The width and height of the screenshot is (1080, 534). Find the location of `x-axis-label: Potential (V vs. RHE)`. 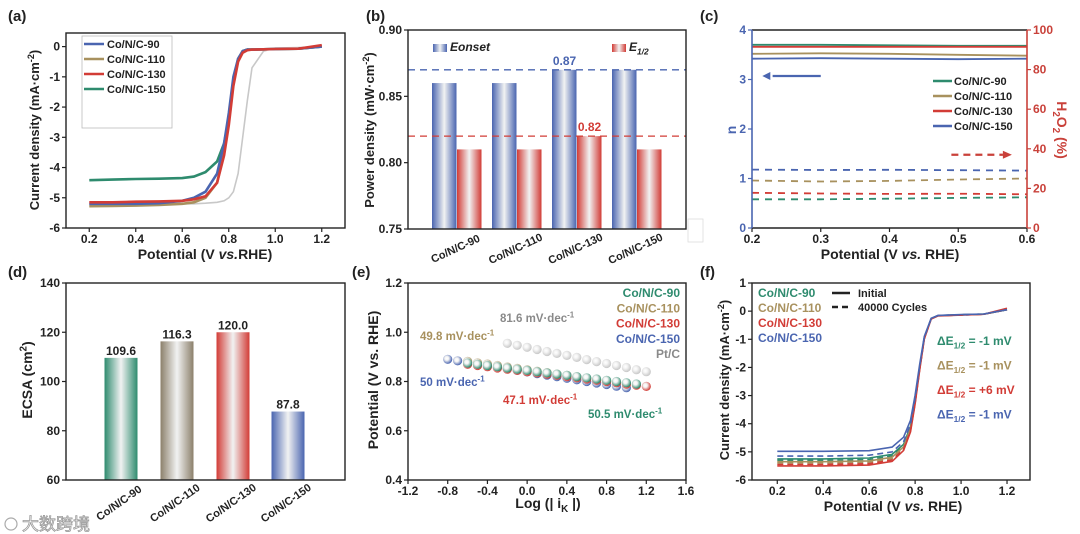

x-axis-label: Potential (V vs. RHE) is located at coordinates (890, 254).